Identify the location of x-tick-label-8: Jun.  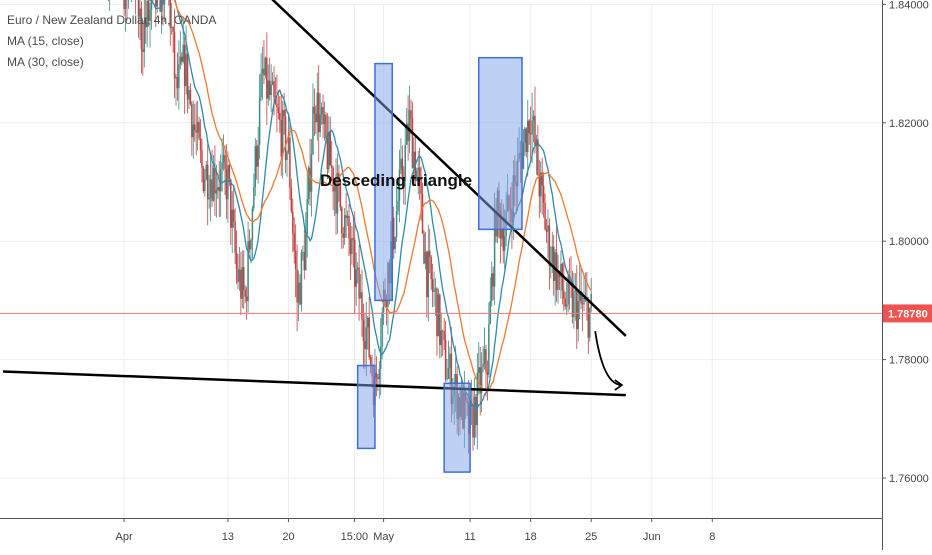
(652, 537).